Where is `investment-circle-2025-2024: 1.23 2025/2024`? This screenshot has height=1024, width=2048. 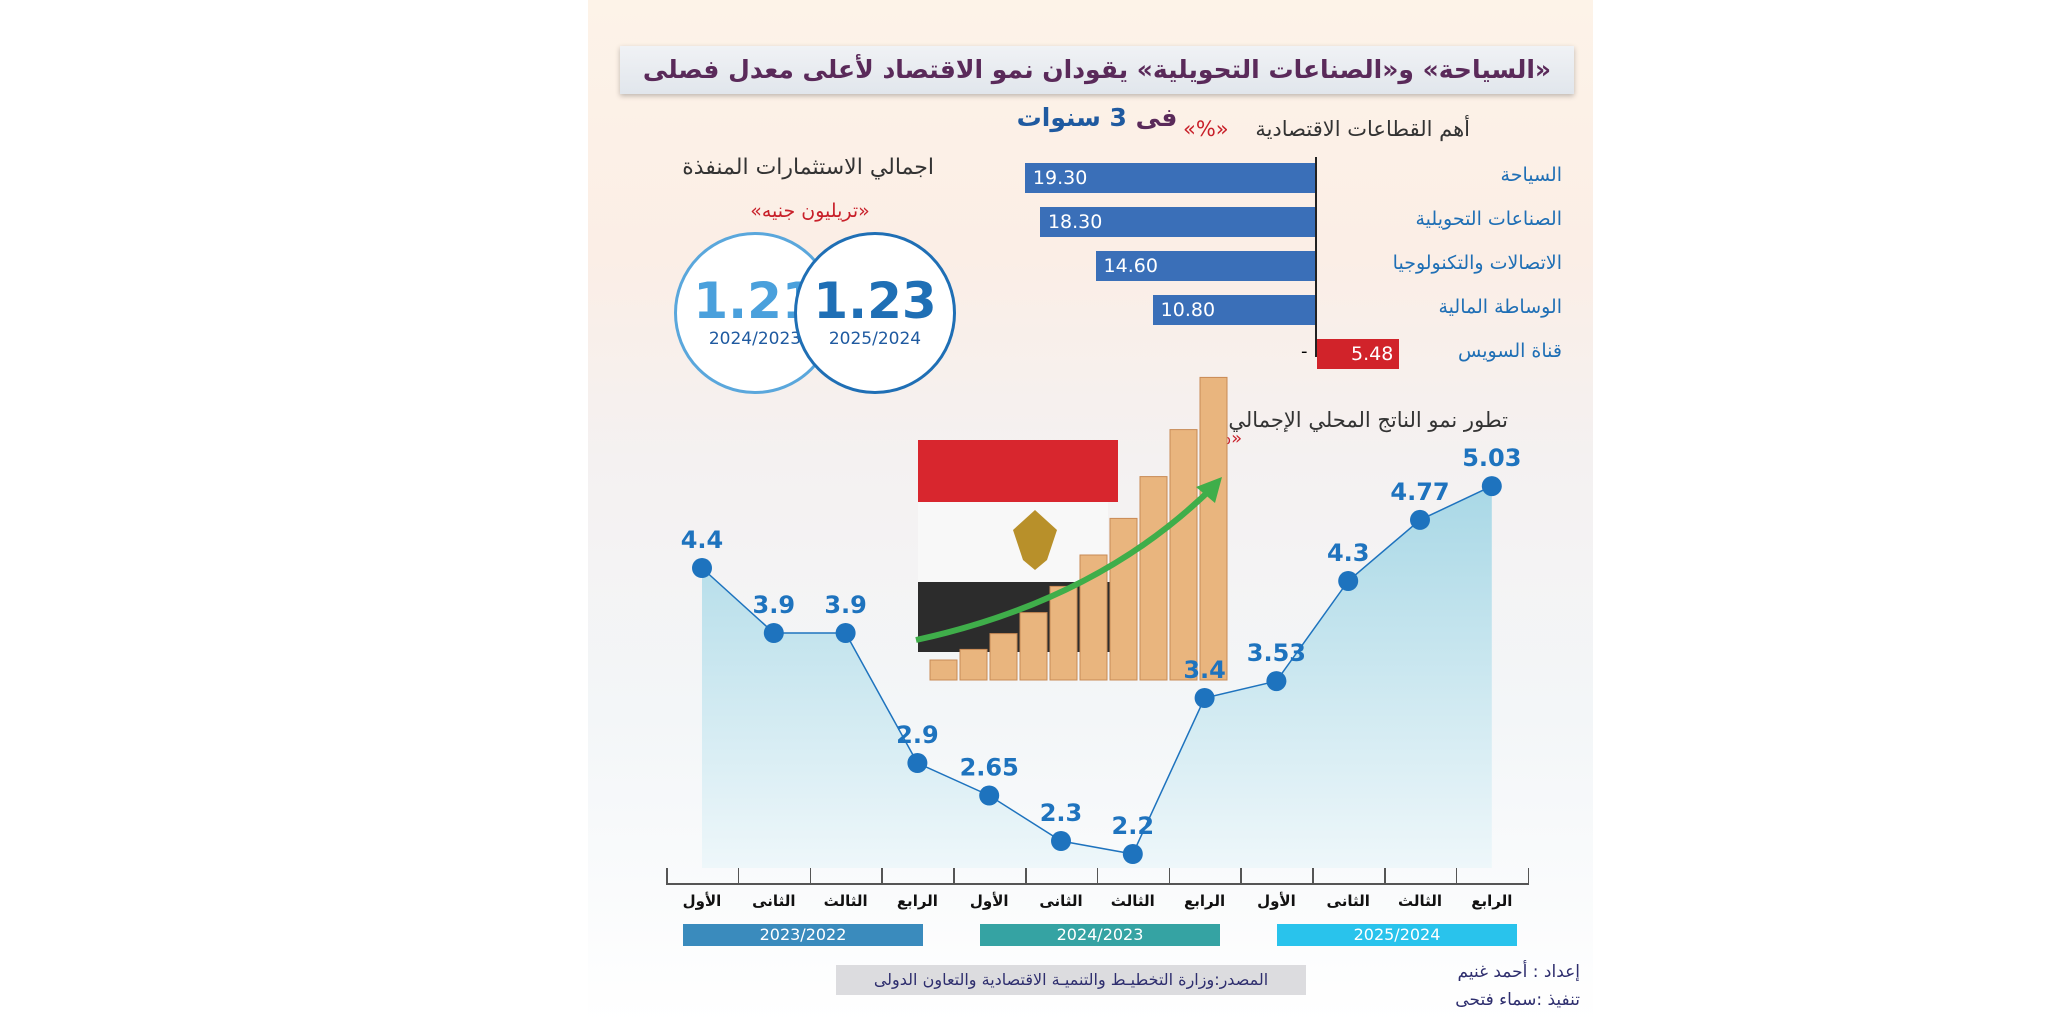 investment-circle-2025-2024: 1.23 2025/2024 is located at coordinates (875, 313).